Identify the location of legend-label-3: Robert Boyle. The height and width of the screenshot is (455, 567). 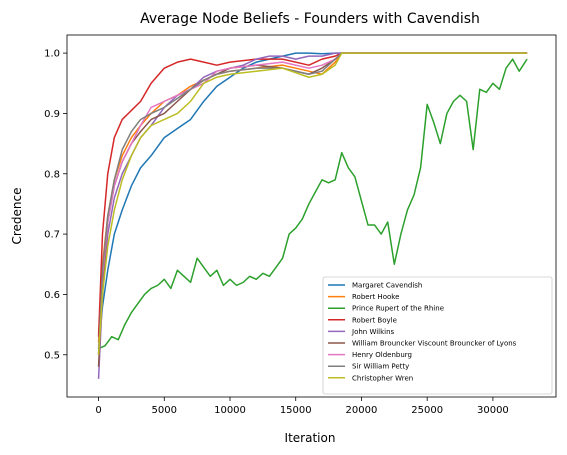
(374, 320).